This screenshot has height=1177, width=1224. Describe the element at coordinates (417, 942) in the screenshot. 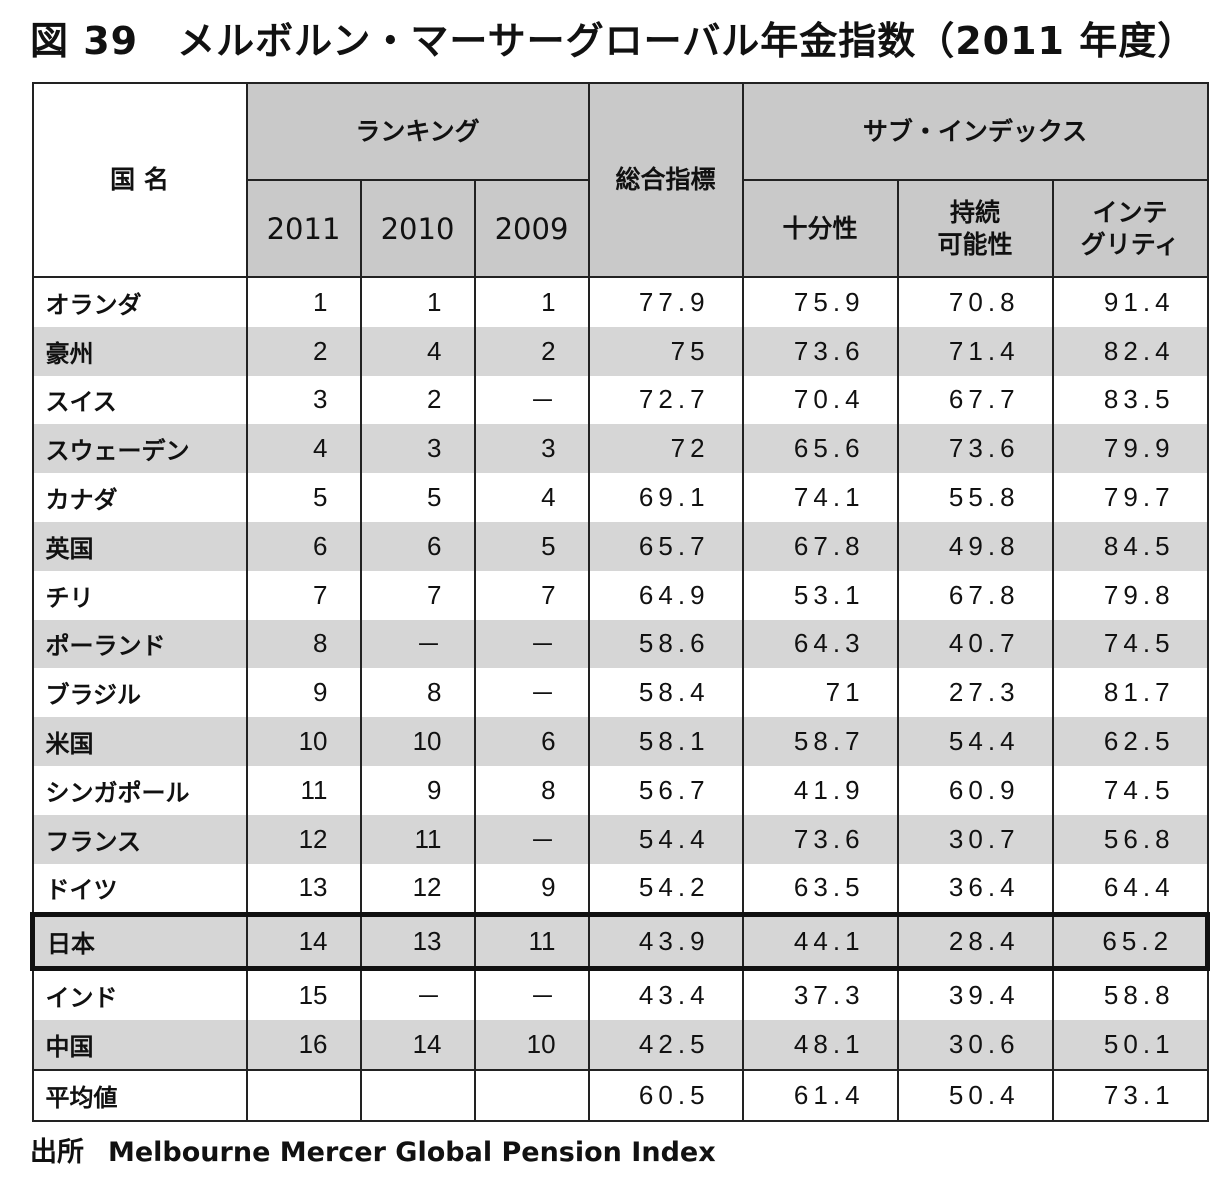

I see `rank-2010-cell: 13` at that location.